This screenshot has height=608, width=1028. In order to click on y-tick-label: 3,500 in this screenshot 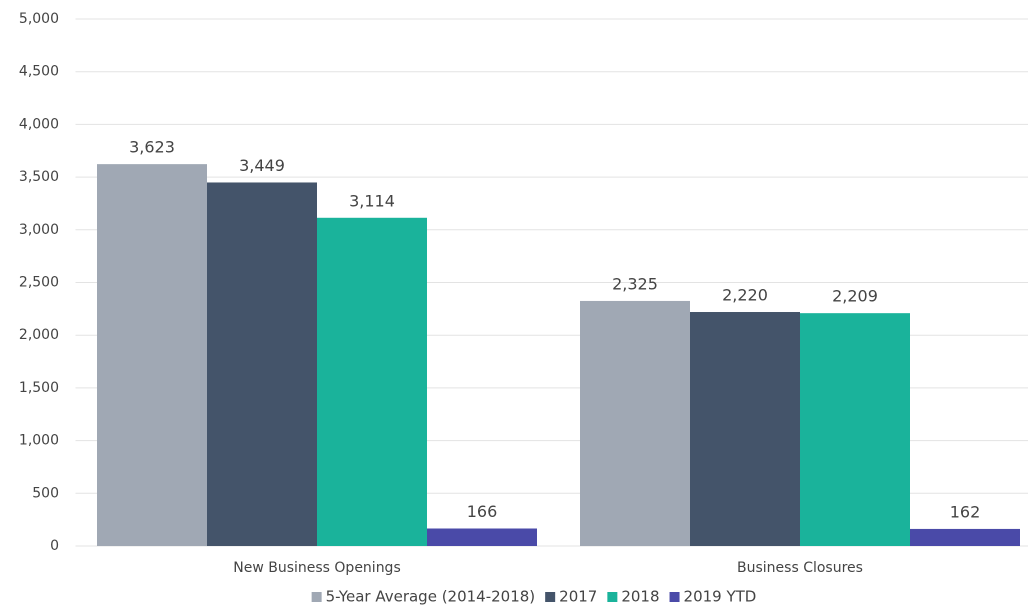, I will do `click(39, 177)`.